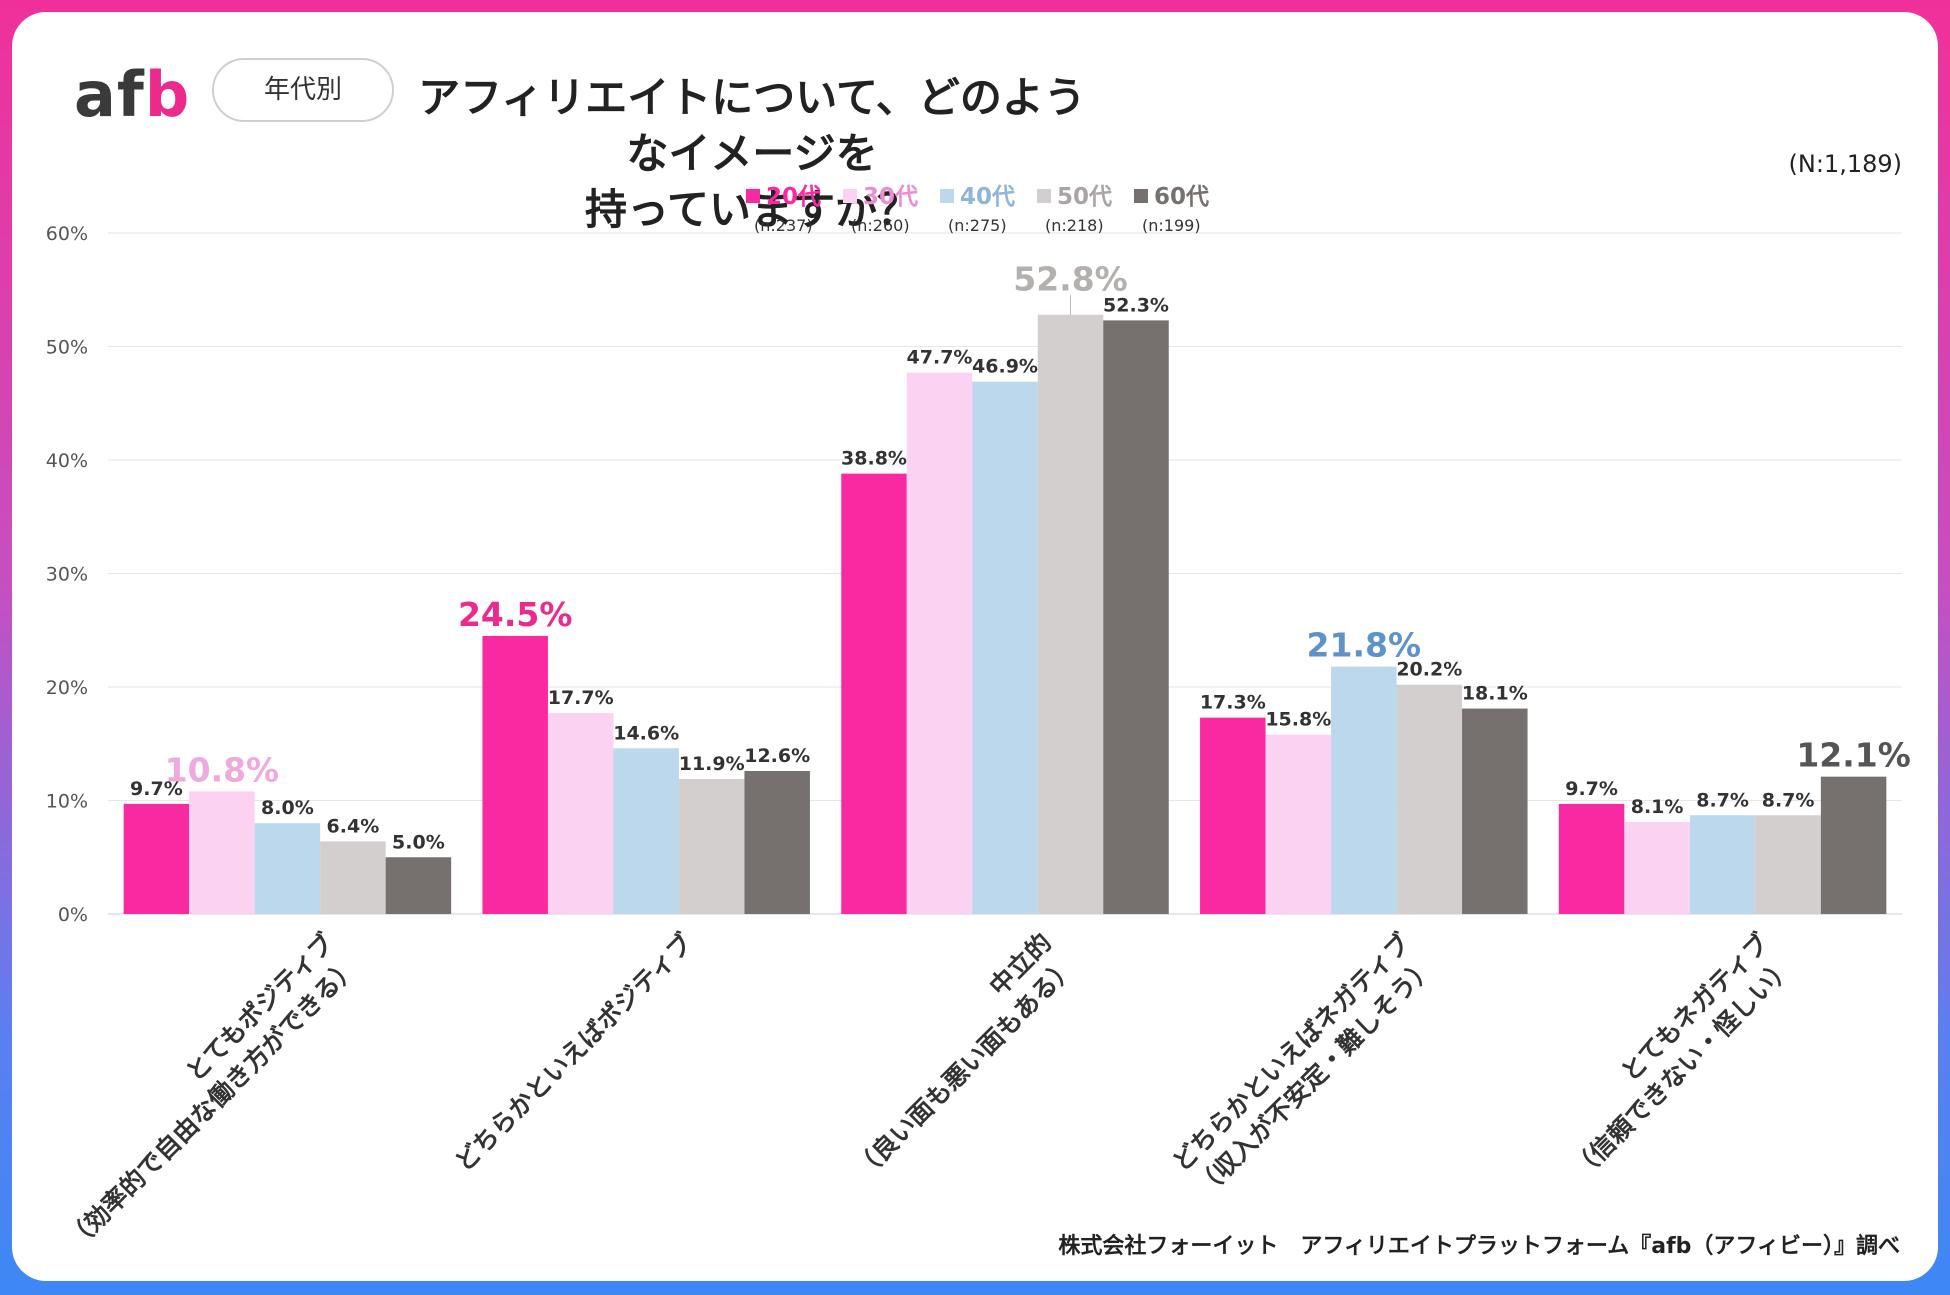  I want to click on legend-label: 60代, so click(1181, 197).